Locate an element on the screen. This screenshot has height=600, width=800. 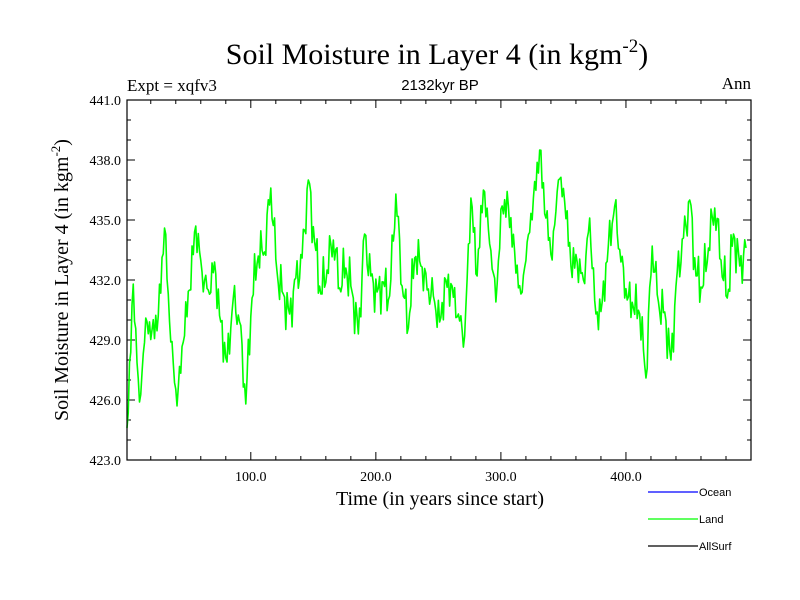
y-tick-label: 423.0 is located at coordinates (106, 461).